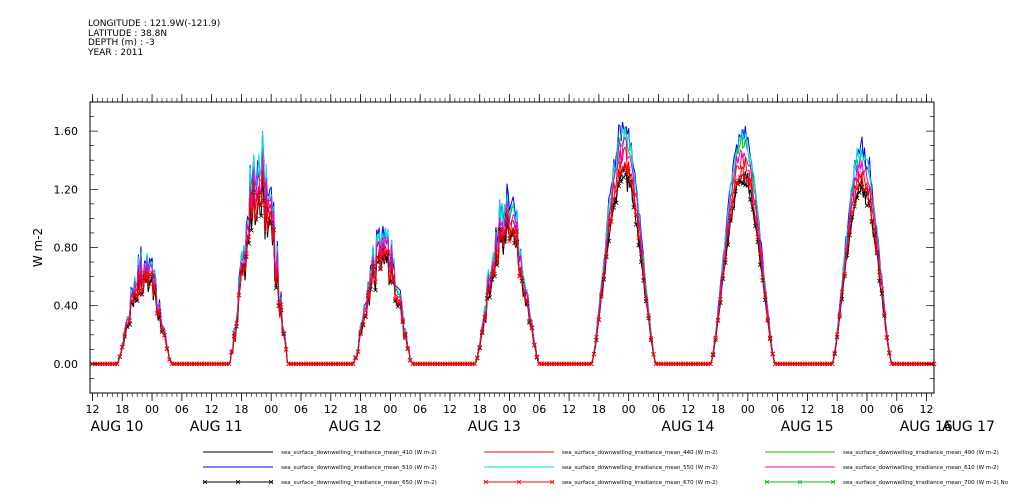 This screenshot has width=1009, height=504. I want to click on x-day-label: AUG 11, so click(216, 427).